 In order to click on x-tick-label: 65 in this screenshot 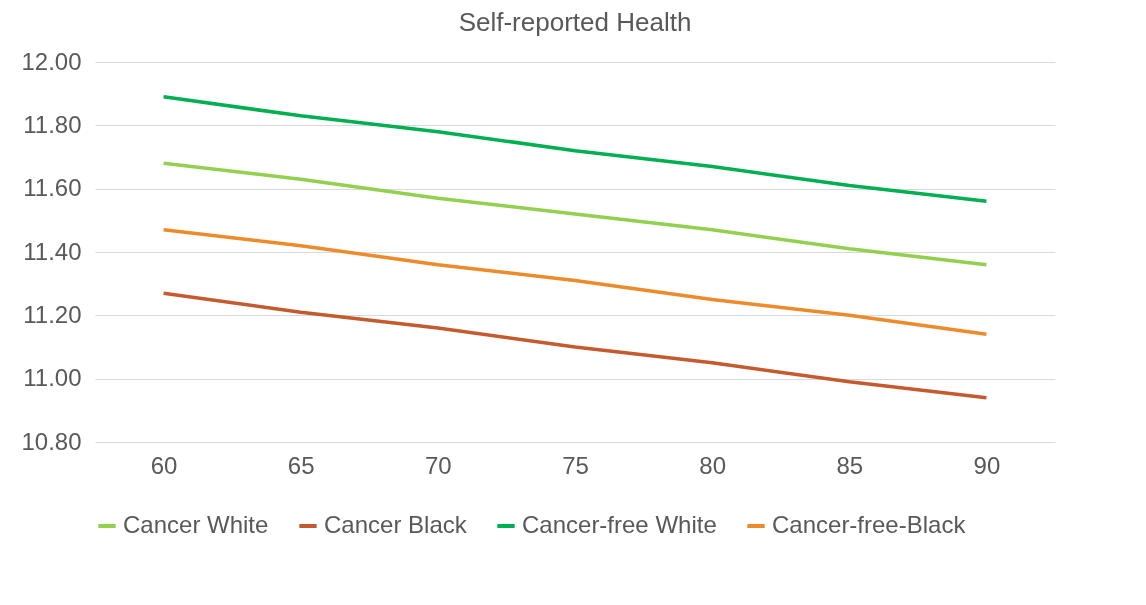, I will do `click(301, 465)`.